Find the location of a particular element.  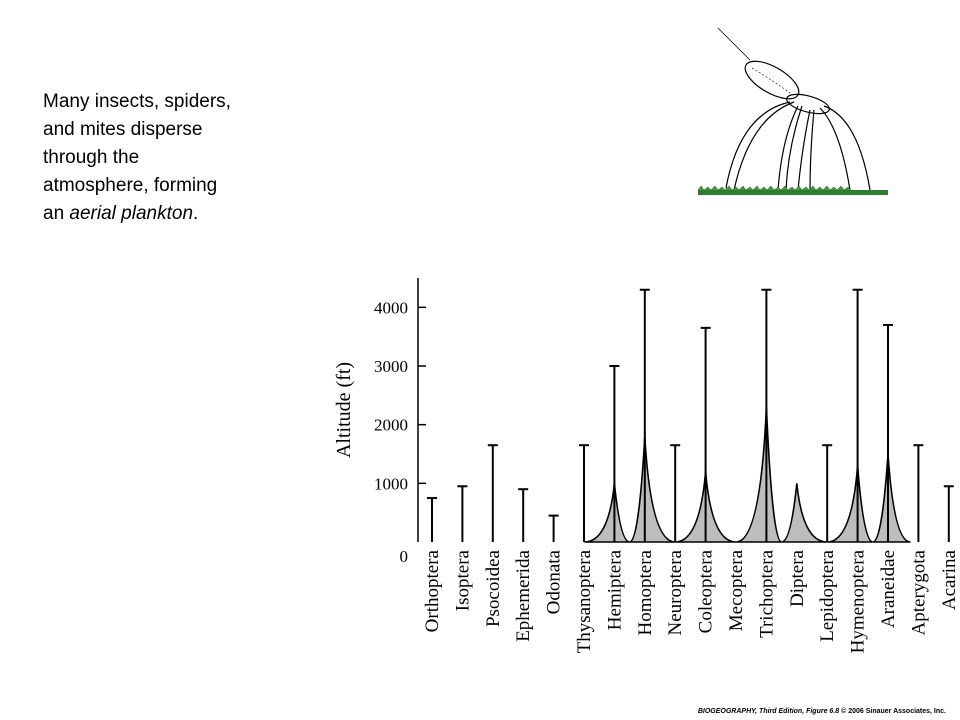

x-label-neuroptera: Neuroptera is located at coordinates (675, 592).